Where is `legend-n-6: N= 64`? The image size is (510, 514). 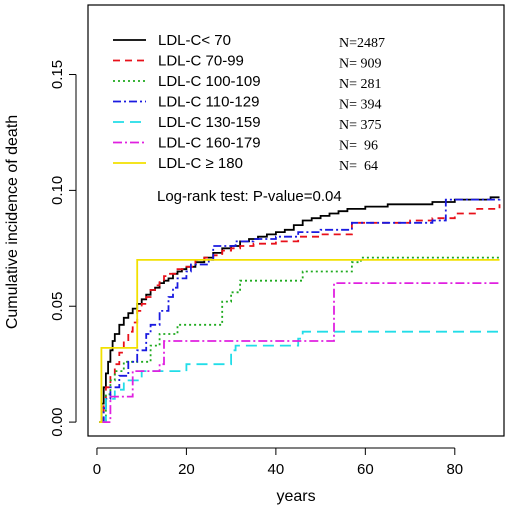
legend-n-6: N= 64 is located at coordinates (358, 166).